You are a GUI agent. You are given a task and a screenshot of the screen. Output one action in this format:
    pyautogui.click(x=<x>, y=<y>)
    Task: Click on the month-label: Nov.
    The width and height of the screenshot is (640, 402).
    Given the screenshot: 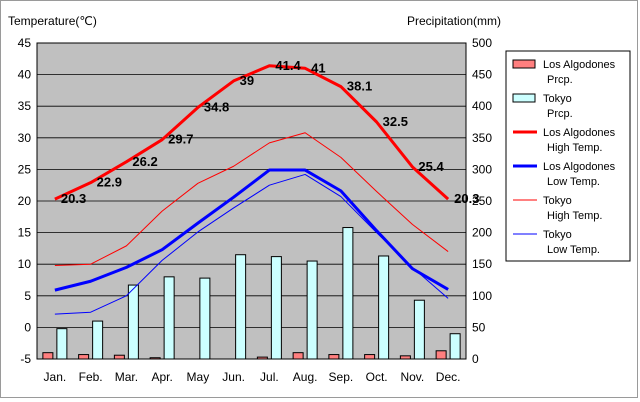 What is the action you would take?
    pyautogui.click(x=412, y=377)
    